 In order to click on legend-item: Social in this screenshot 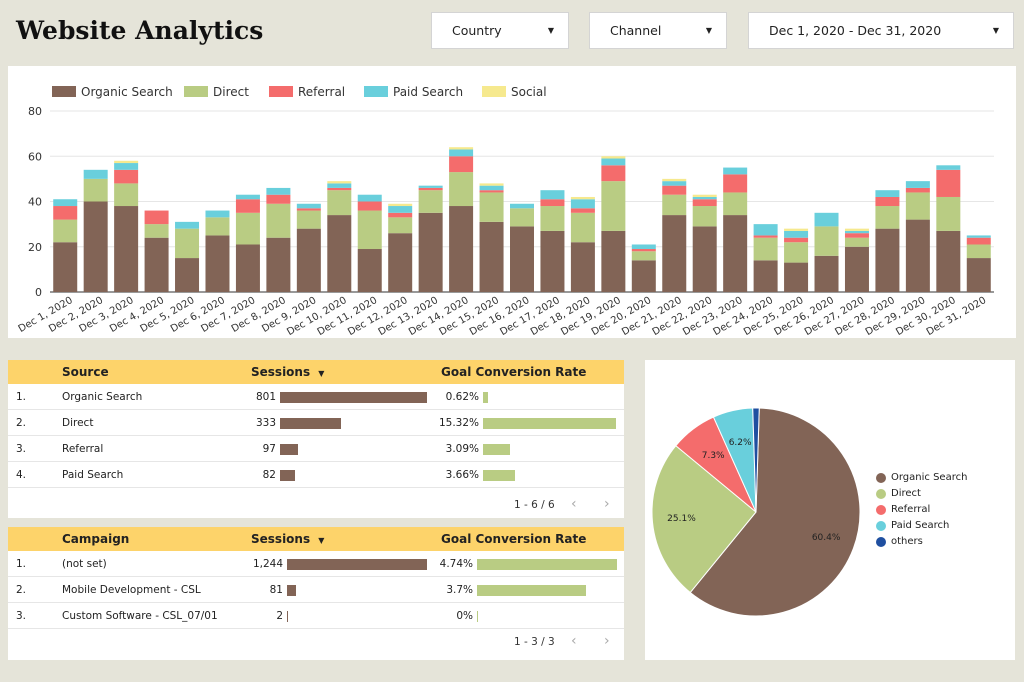, I will do `click(514, 92)`.